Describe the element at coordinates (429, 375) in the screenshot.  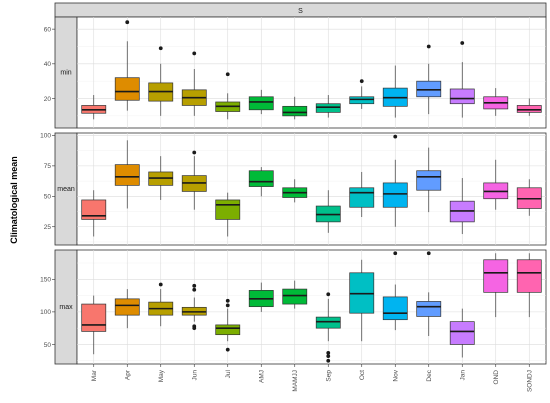
I see `x-tick-label-Dec: Dec` at that location.